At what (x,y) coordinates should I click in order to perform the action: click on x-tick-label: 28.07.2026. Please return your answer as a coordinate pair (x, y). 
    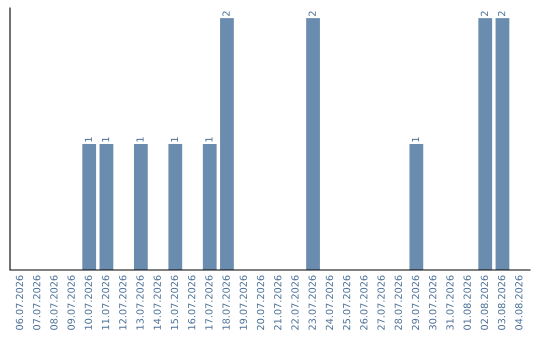
    Looking at the image, I should click on (398, 302).